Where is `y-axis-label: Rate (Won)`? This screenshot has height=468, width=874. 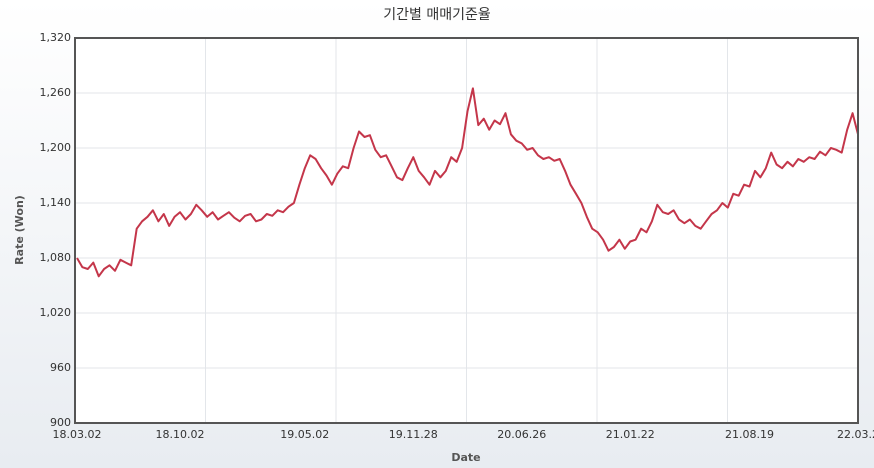 y-axis-label: Rate (Won) is located at coordinates (19, 230).